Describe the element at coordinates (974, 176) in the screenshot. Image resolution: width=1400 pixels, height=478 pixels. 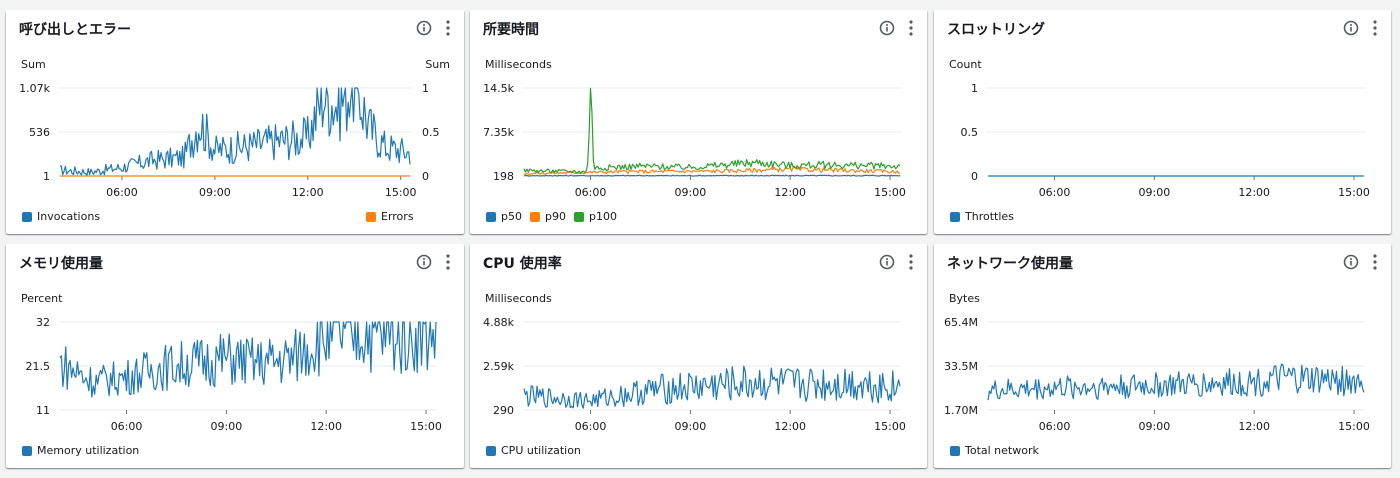
I see `y-tick-label: 0` at that location.